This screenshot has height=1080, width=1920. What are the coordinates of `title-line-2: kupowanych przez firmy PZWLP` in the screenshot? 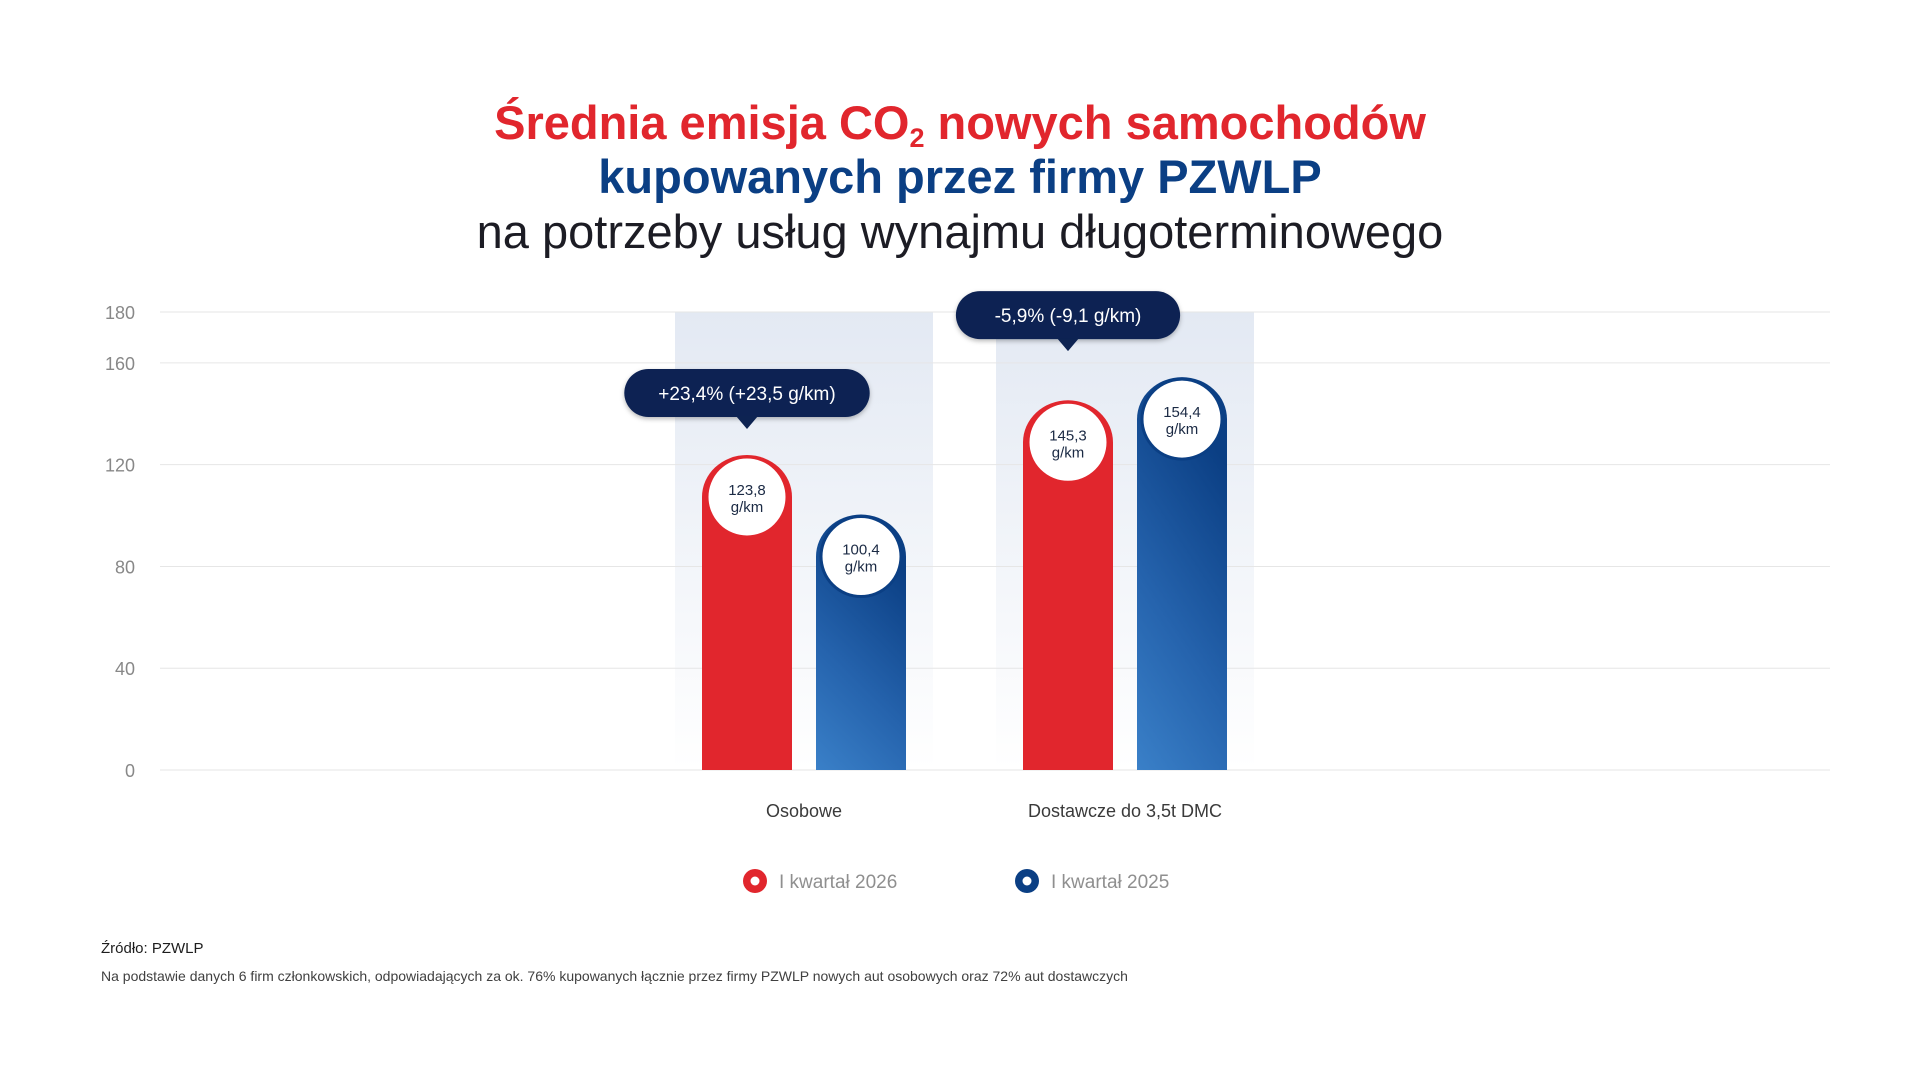 It's located at (960, 176).